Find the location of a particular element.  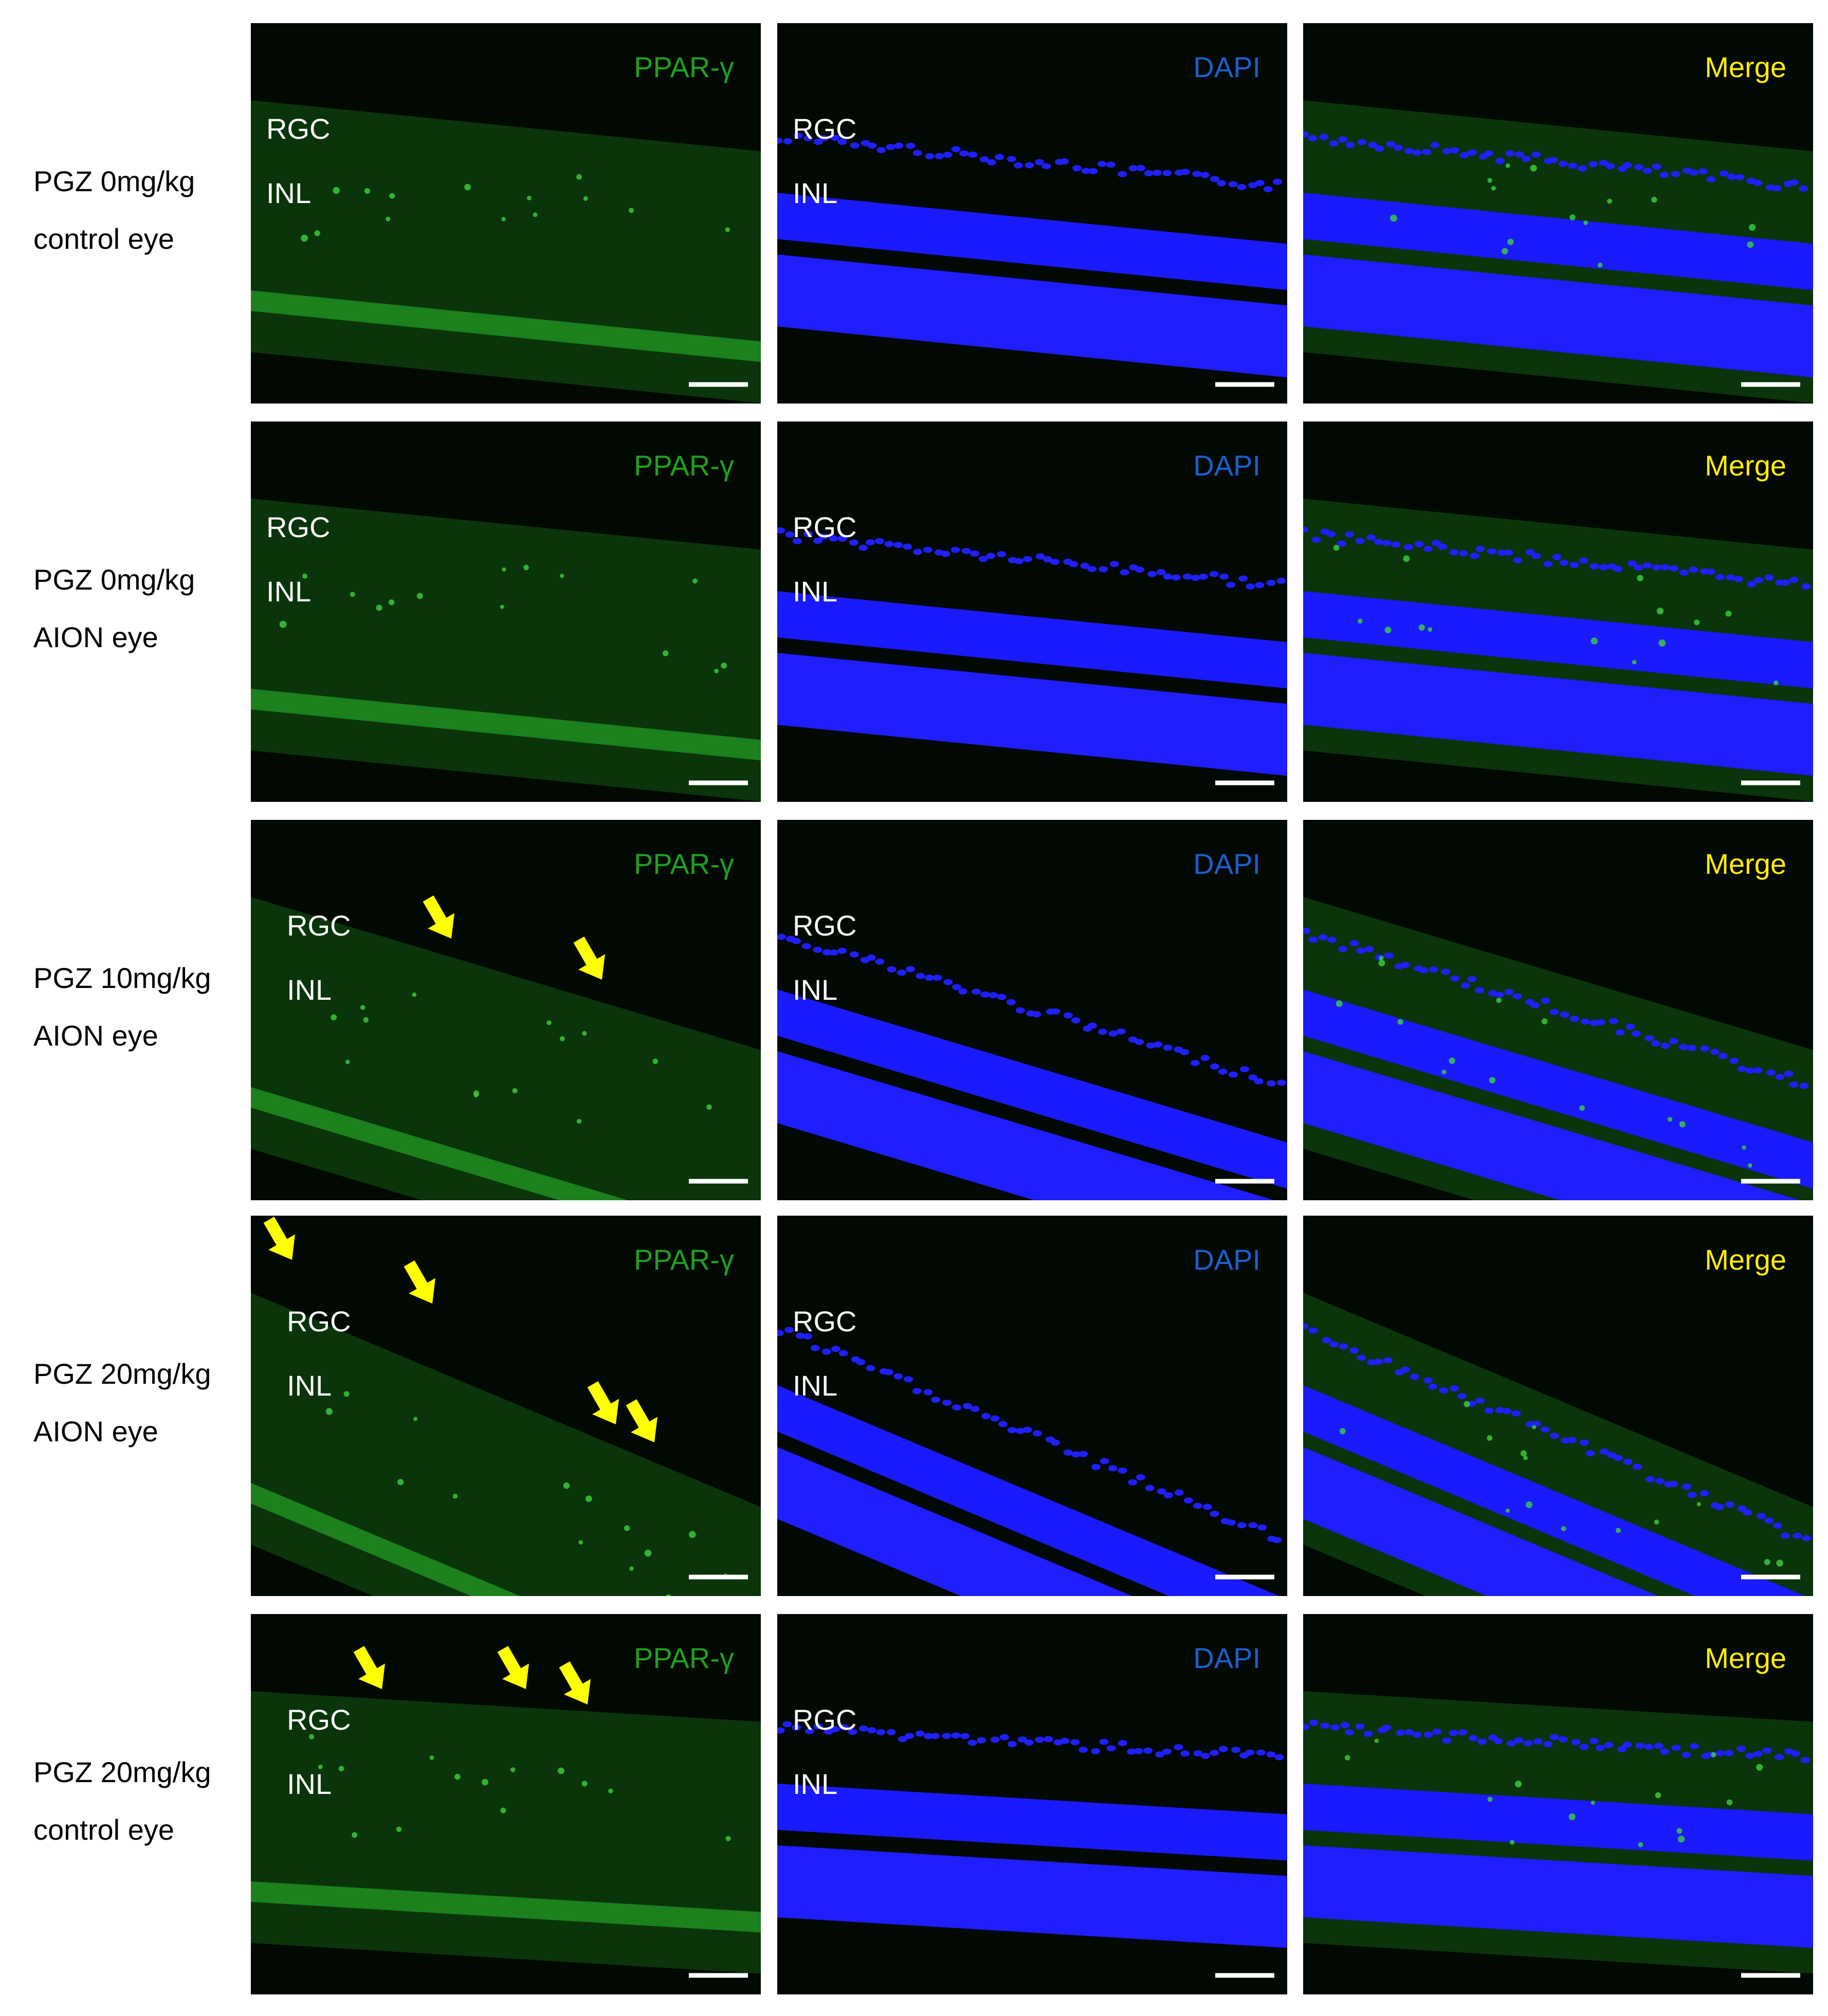

micrograph-panel: Merge is located at coordinates (1558, 1406).